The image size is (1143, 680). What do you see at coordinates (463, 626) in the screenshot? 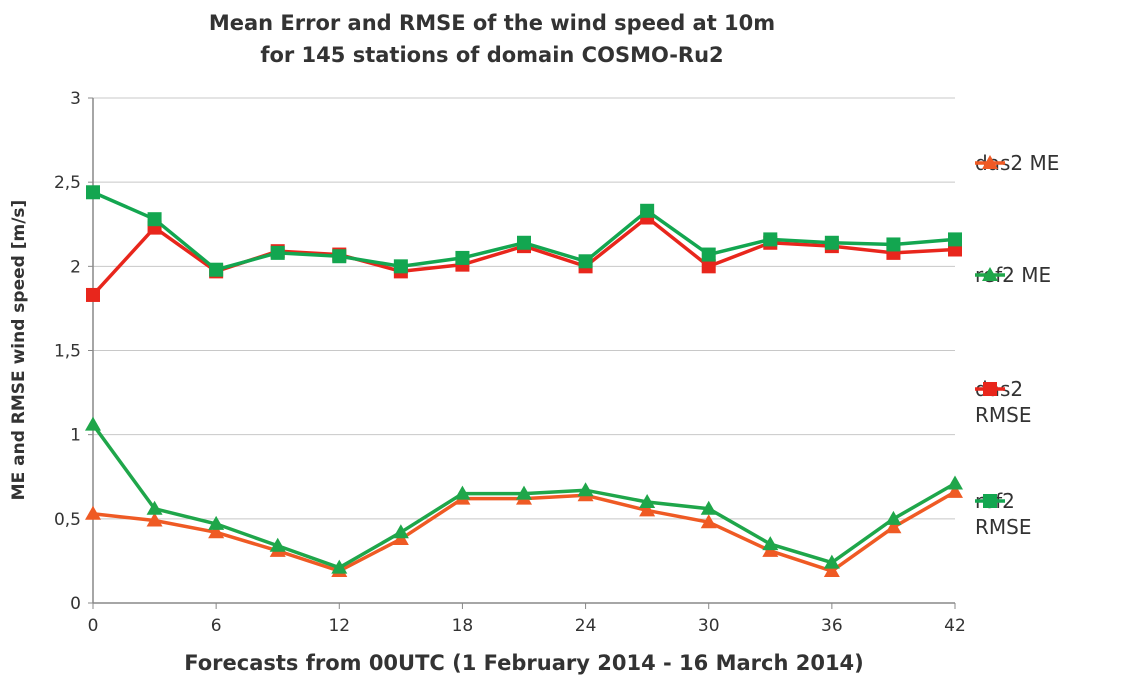
I see `x-tick-label: 18` at bounding box center [463, 626].